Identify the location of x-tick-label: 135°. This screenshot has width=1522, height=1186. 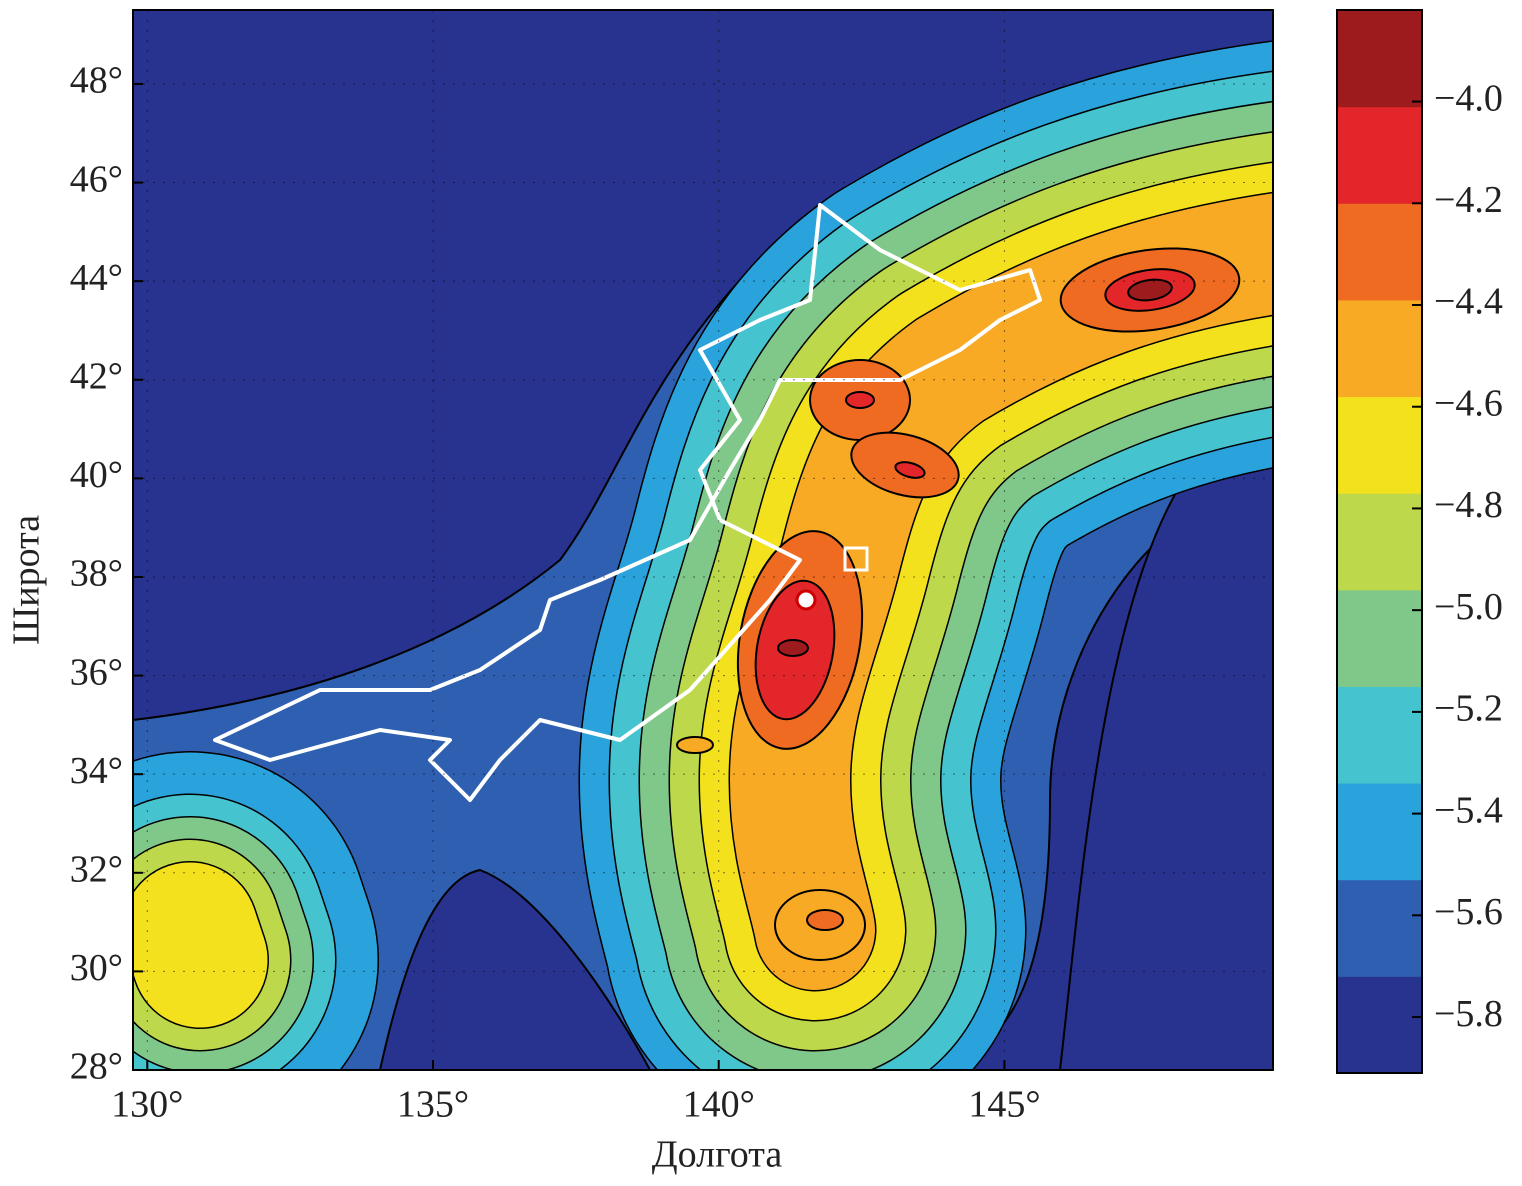
(433, 1105).